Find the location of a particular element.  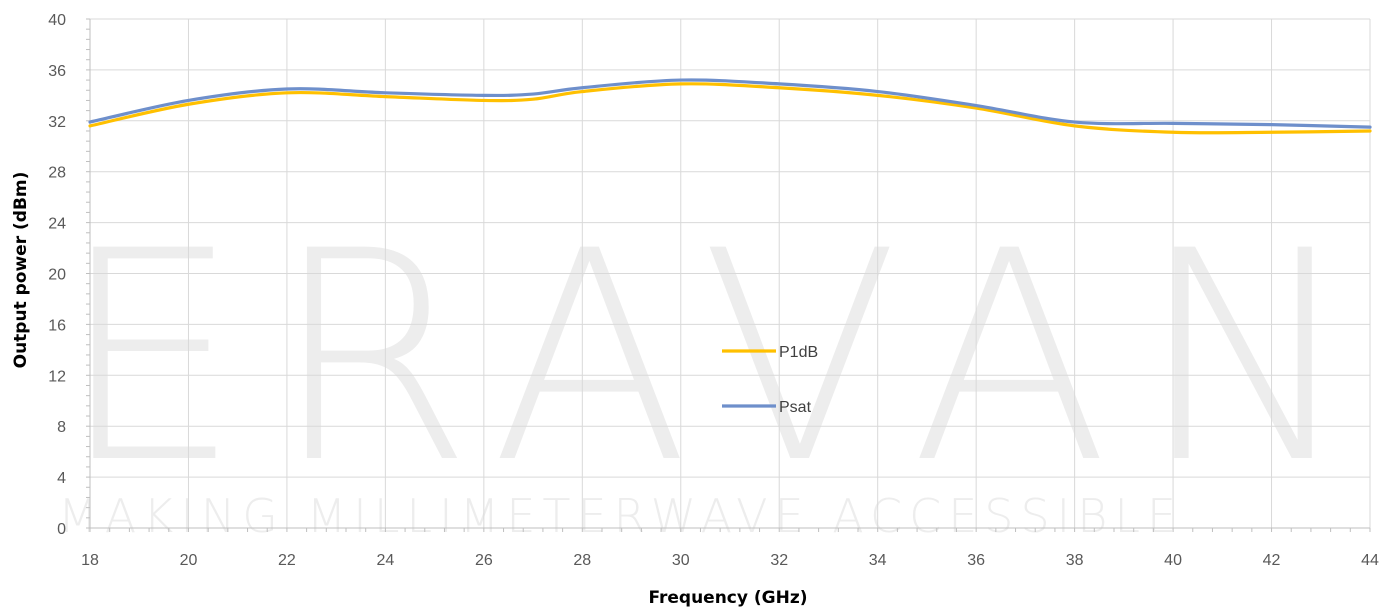

y-tick-label: 40 is located at coordinates (57, 20).